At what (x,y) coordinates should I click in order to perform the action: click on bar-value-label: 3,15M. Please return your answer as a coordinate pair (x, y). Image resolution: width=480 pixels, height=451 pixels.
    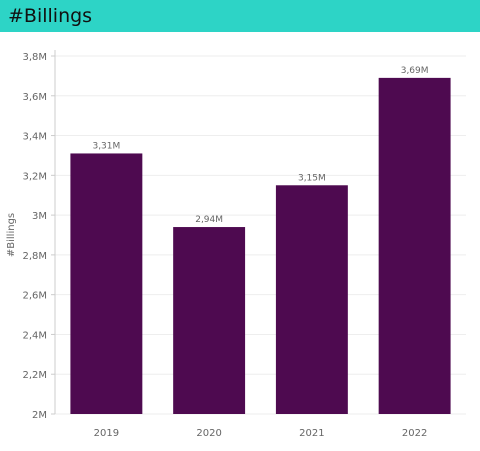
    Looking at the image, I should click on (312, 178).